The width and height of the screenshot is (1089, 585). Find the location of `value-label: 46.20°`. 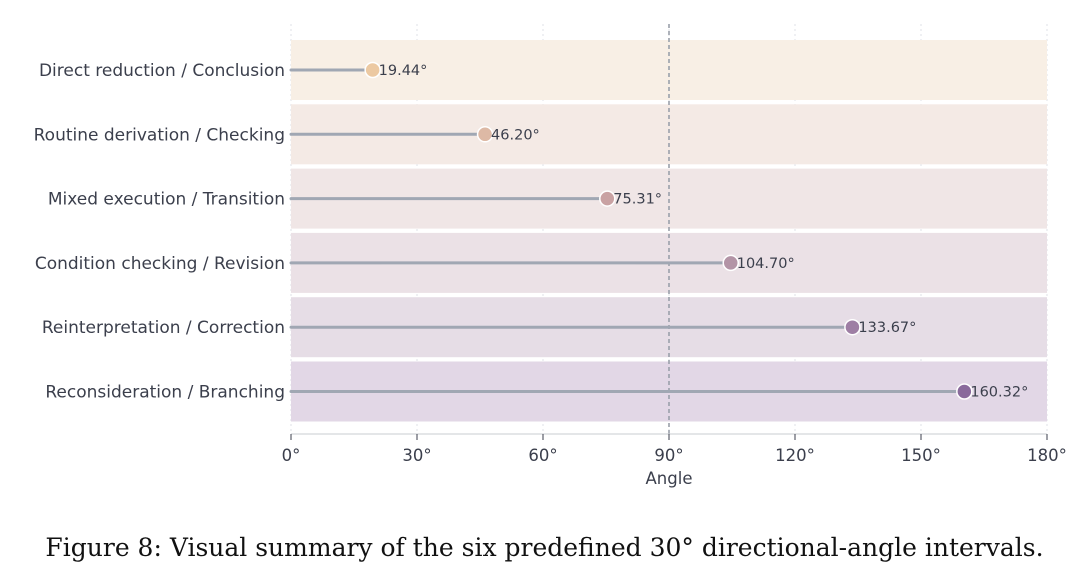

value-label: 46.20° is located at coordinates (515, 135).